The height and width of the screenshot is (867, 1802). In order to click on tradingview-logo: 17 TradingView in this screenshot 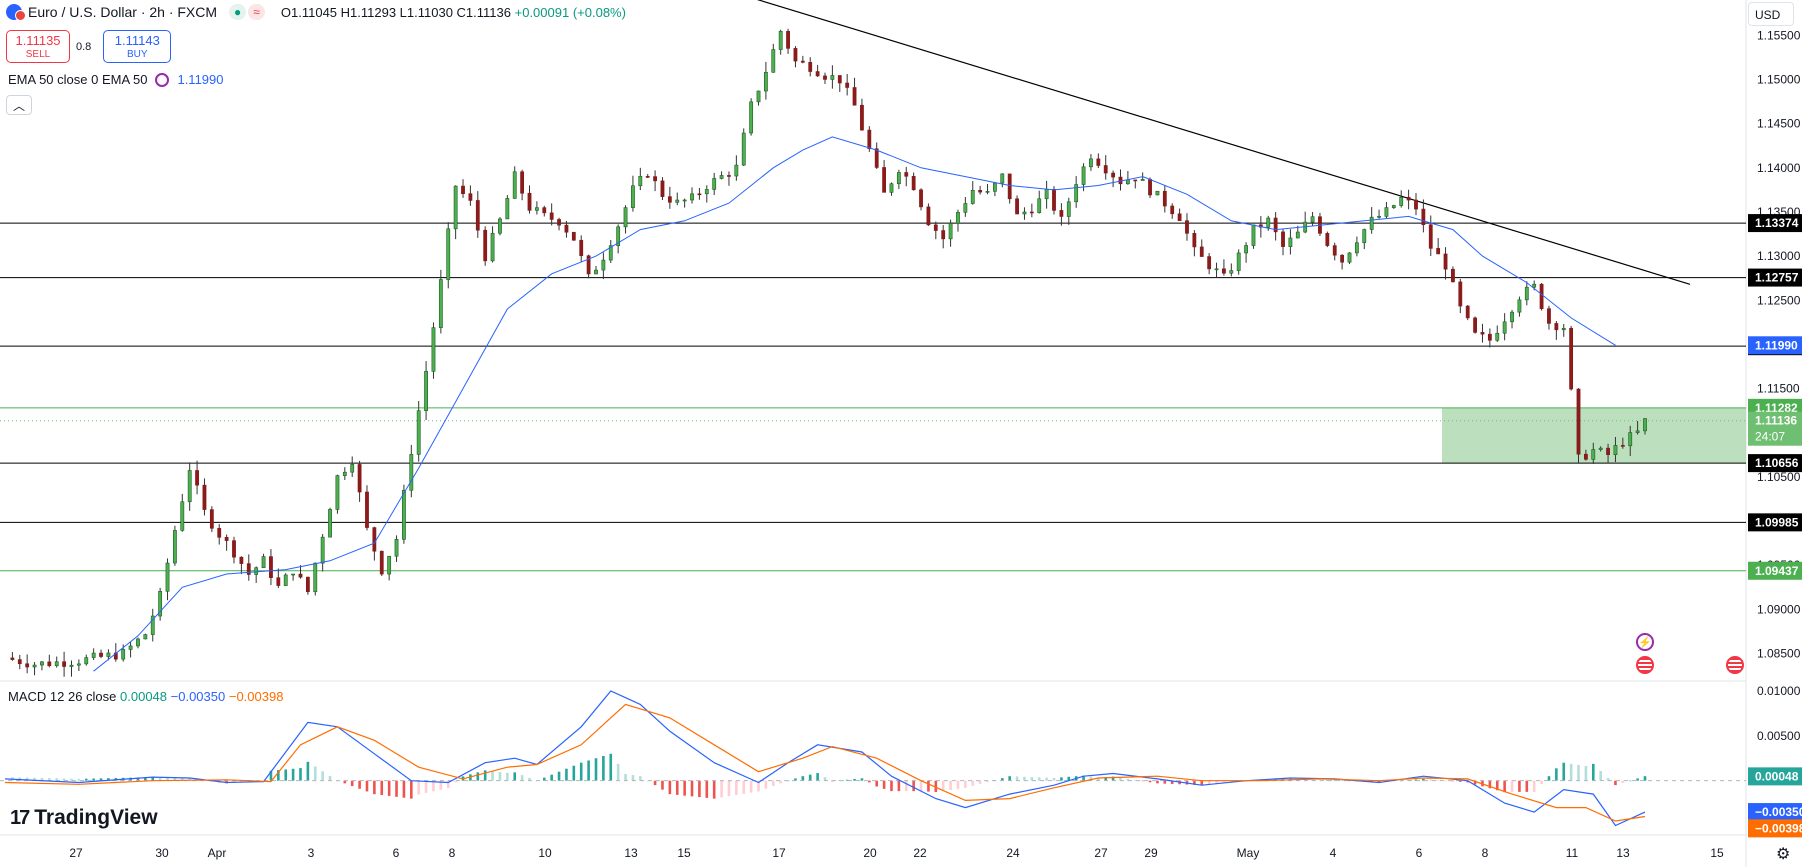, I will do `click(84, 818)`.